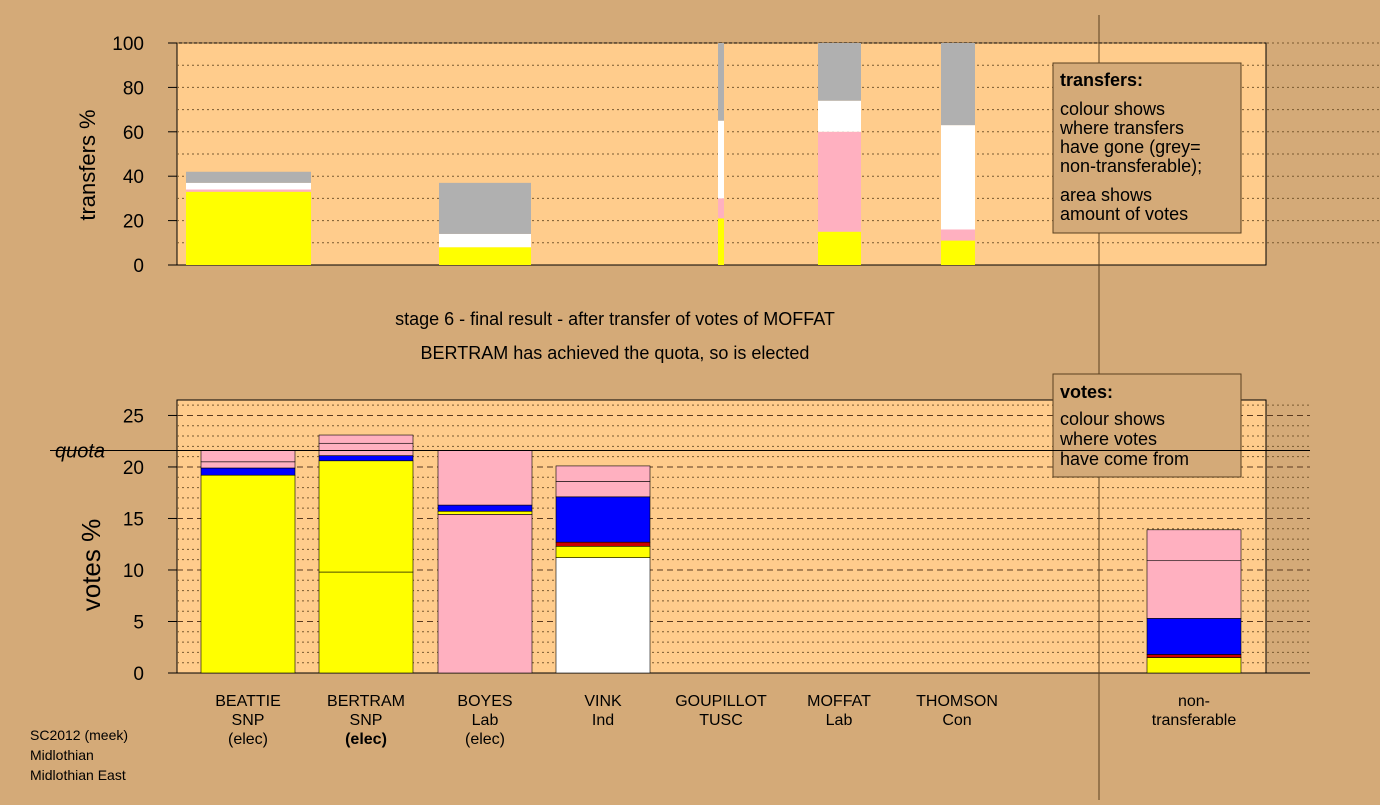 The image size is (1380, 805). Describe the element at coordinates (1108, 439) in the screenshot. I see `votes-legend-line: where votes` at that location.